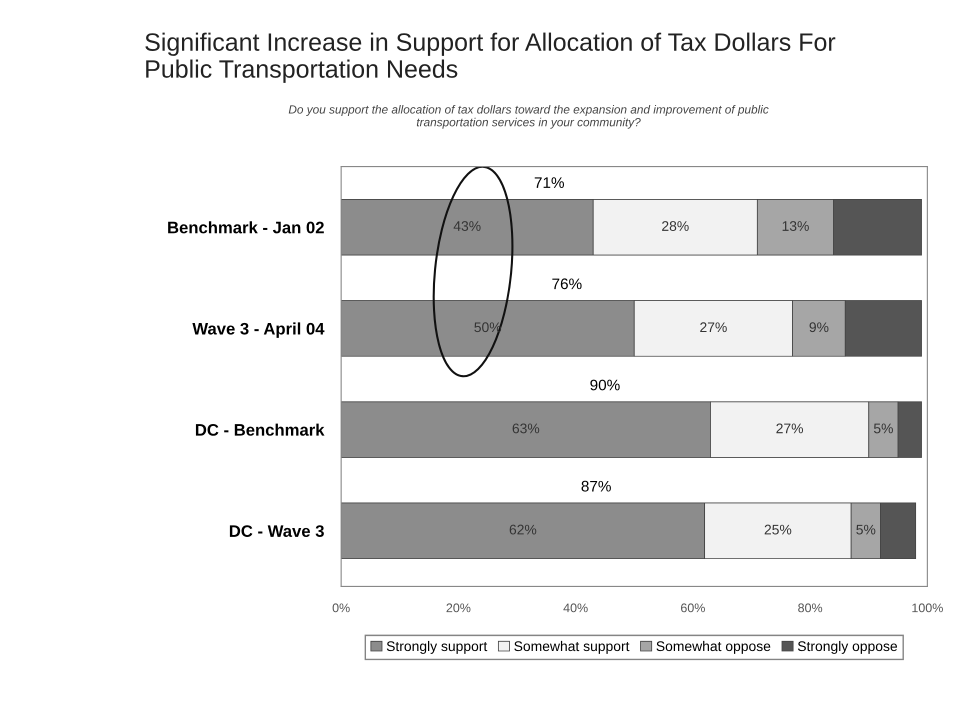 The width and height of the screenshot is (961, 724). I want to click on data-label: 9%, so click(819, 327).